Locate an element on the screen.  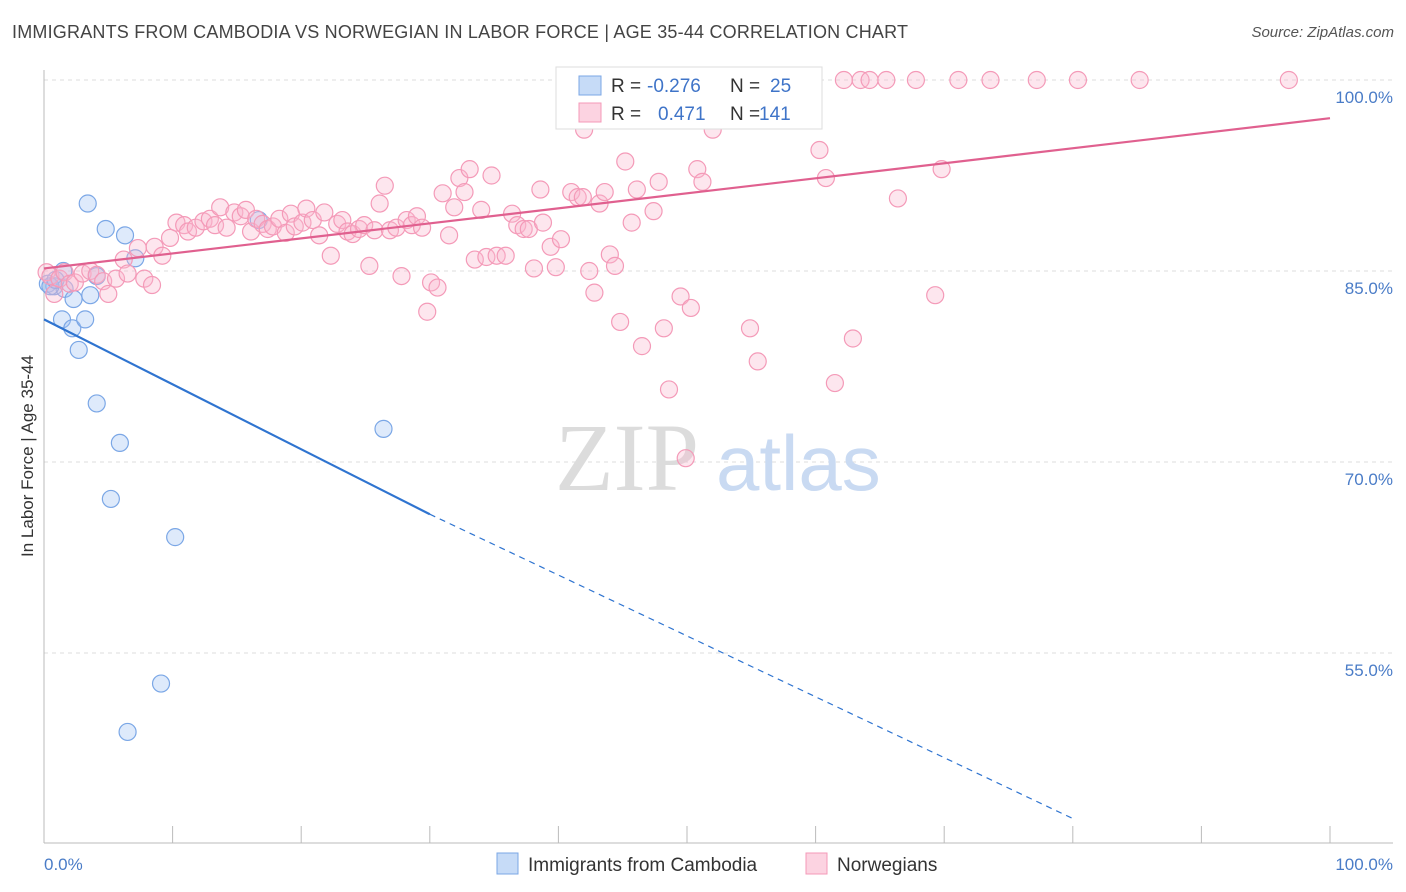
y-tick-labels: 100.0% 85.0% 70.0% 55.0% is located at coordinates (1364, 384).